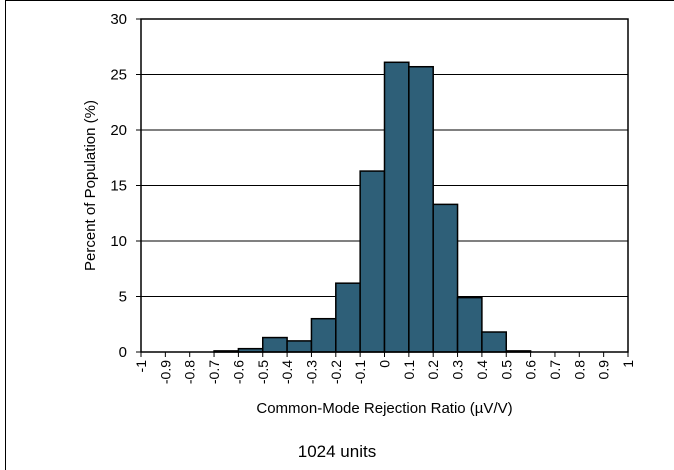 This screenshot has height=470, width=674. Describe the element at coordinates (336, 372) in the screenshot. I see `x-tick-label: -0.2` at that location.